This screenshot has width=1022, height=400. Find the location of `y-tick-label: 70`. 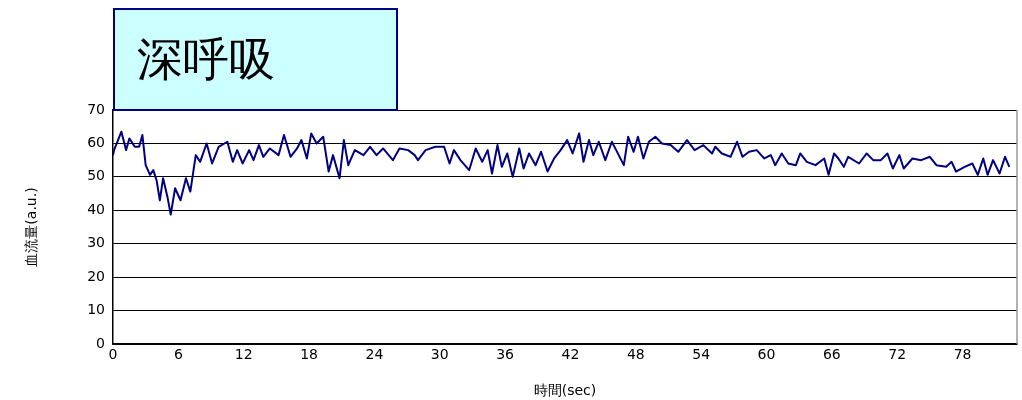

y-tick-label: 70 is located at coordinates (96, 108).